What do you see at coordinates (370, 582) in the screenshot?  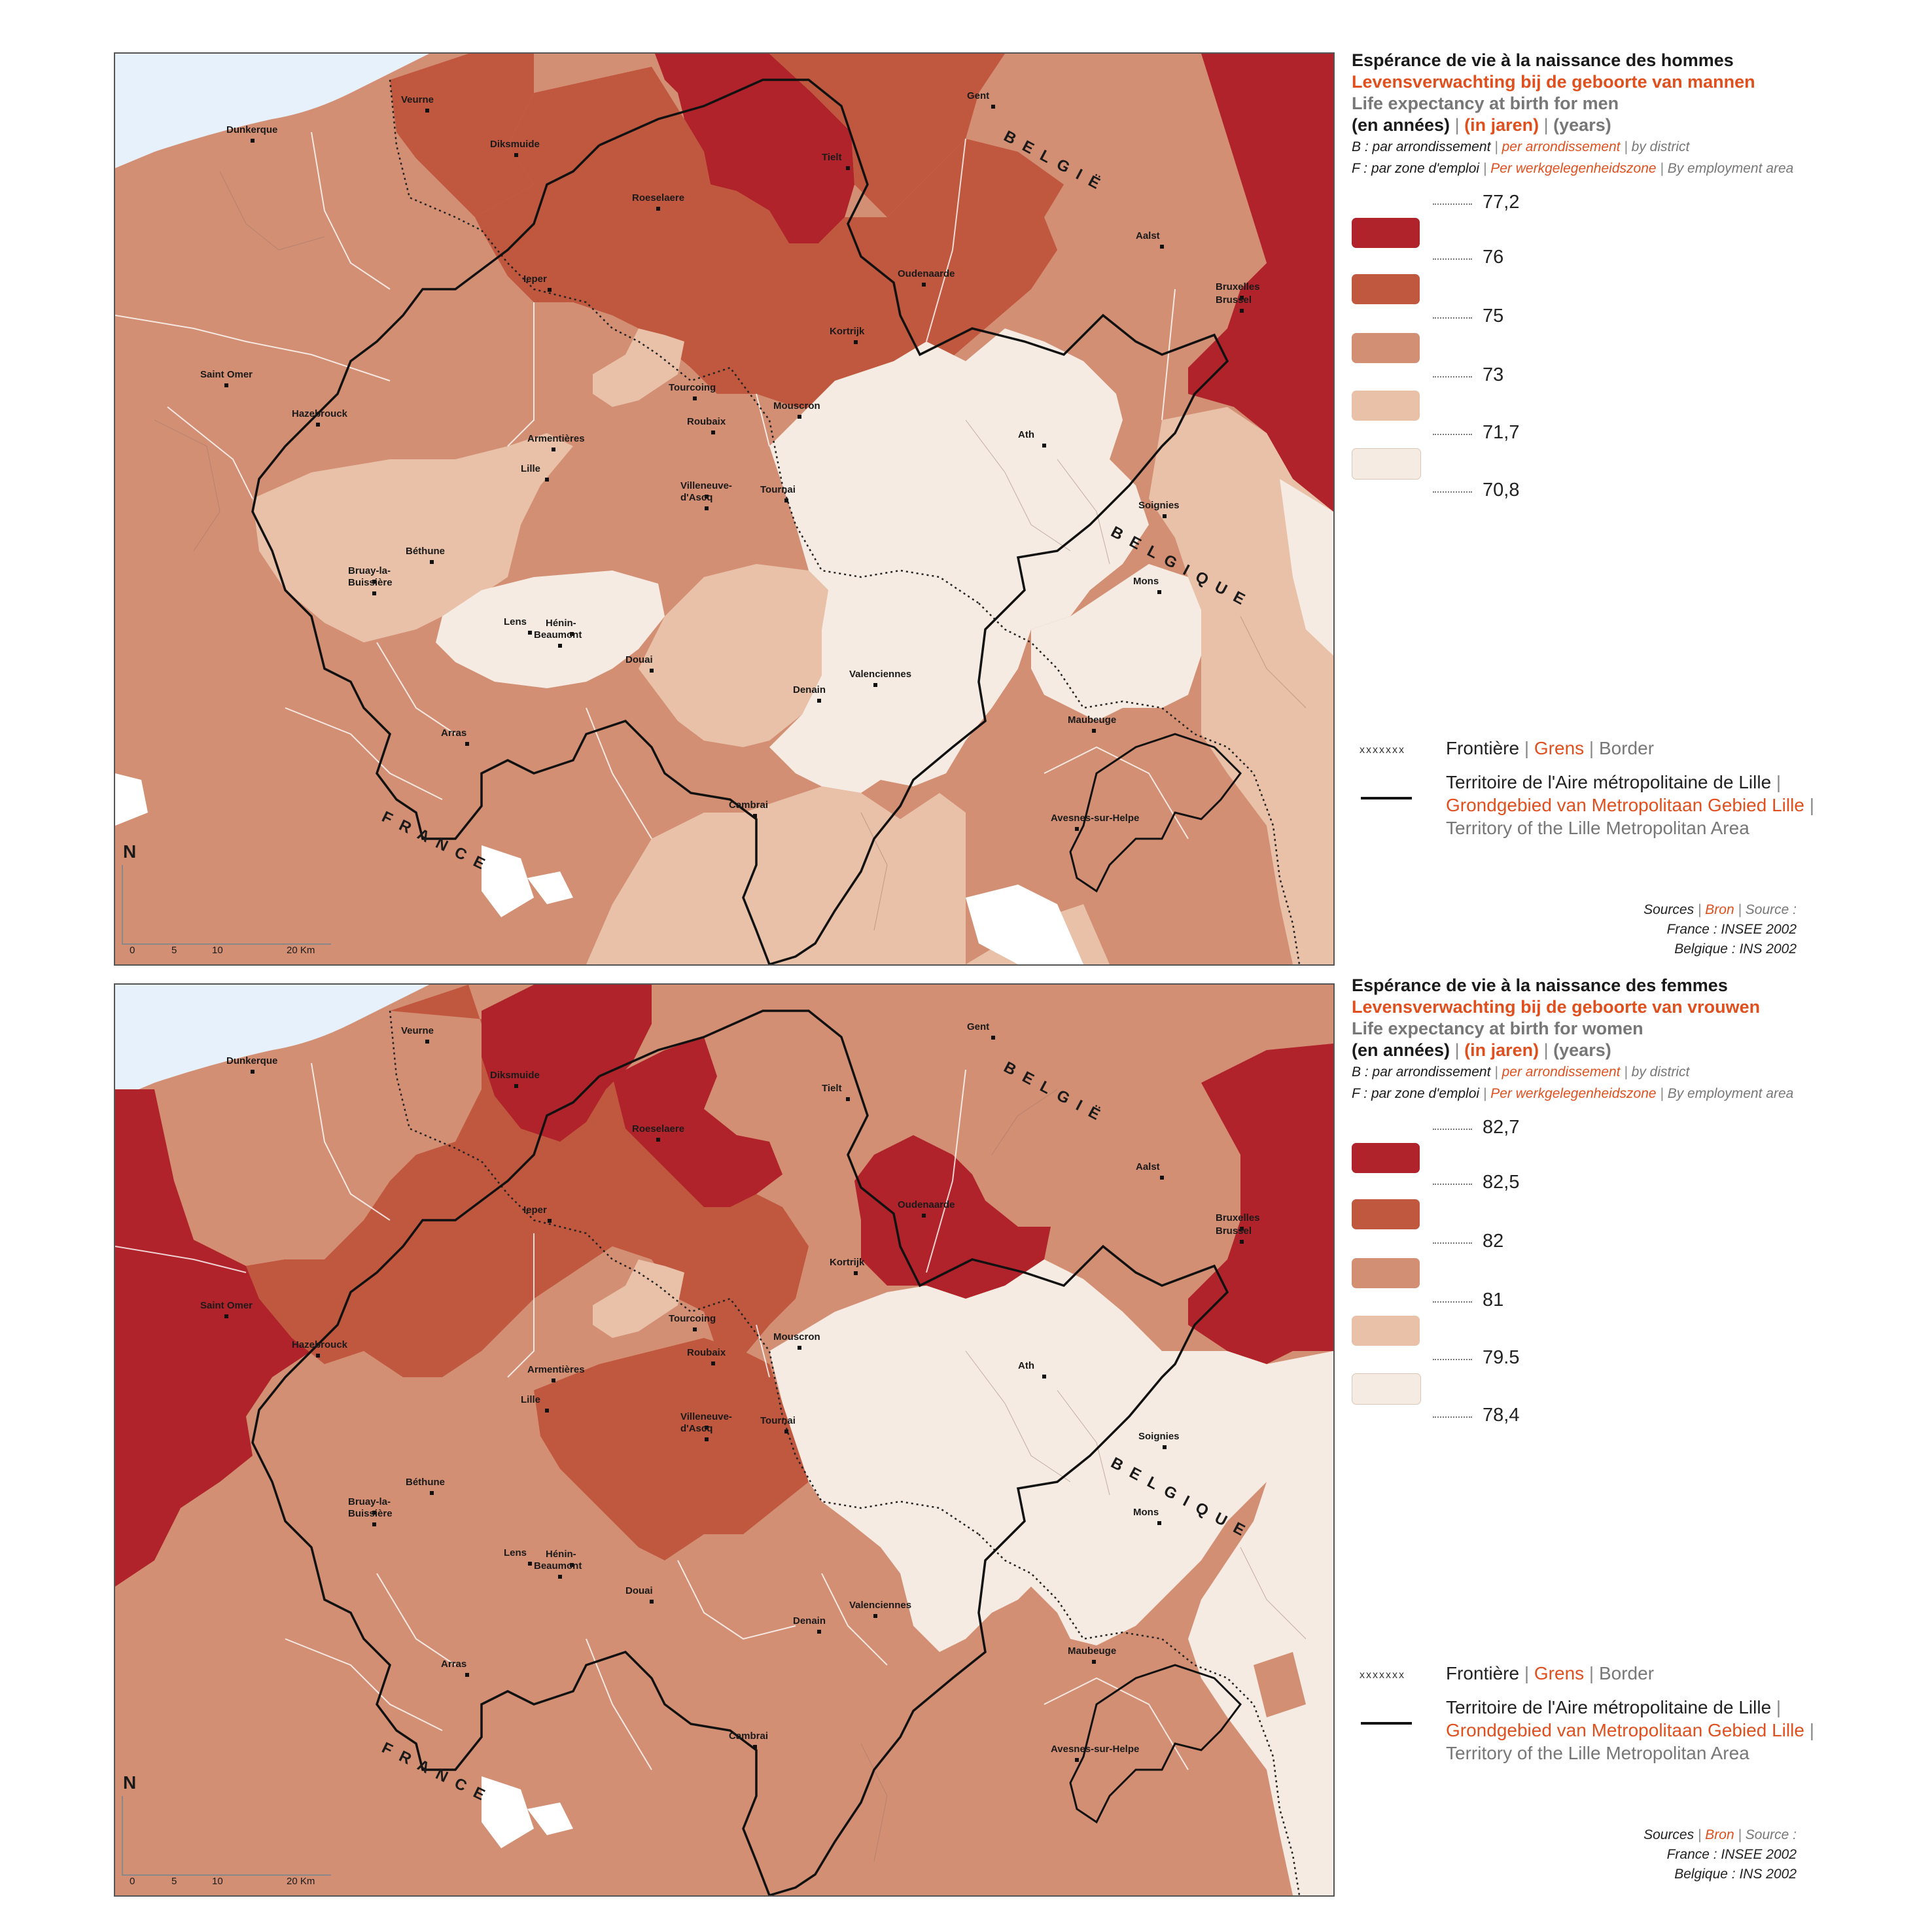 I see `city-label: Buissière` at bounding box center [370, 582].